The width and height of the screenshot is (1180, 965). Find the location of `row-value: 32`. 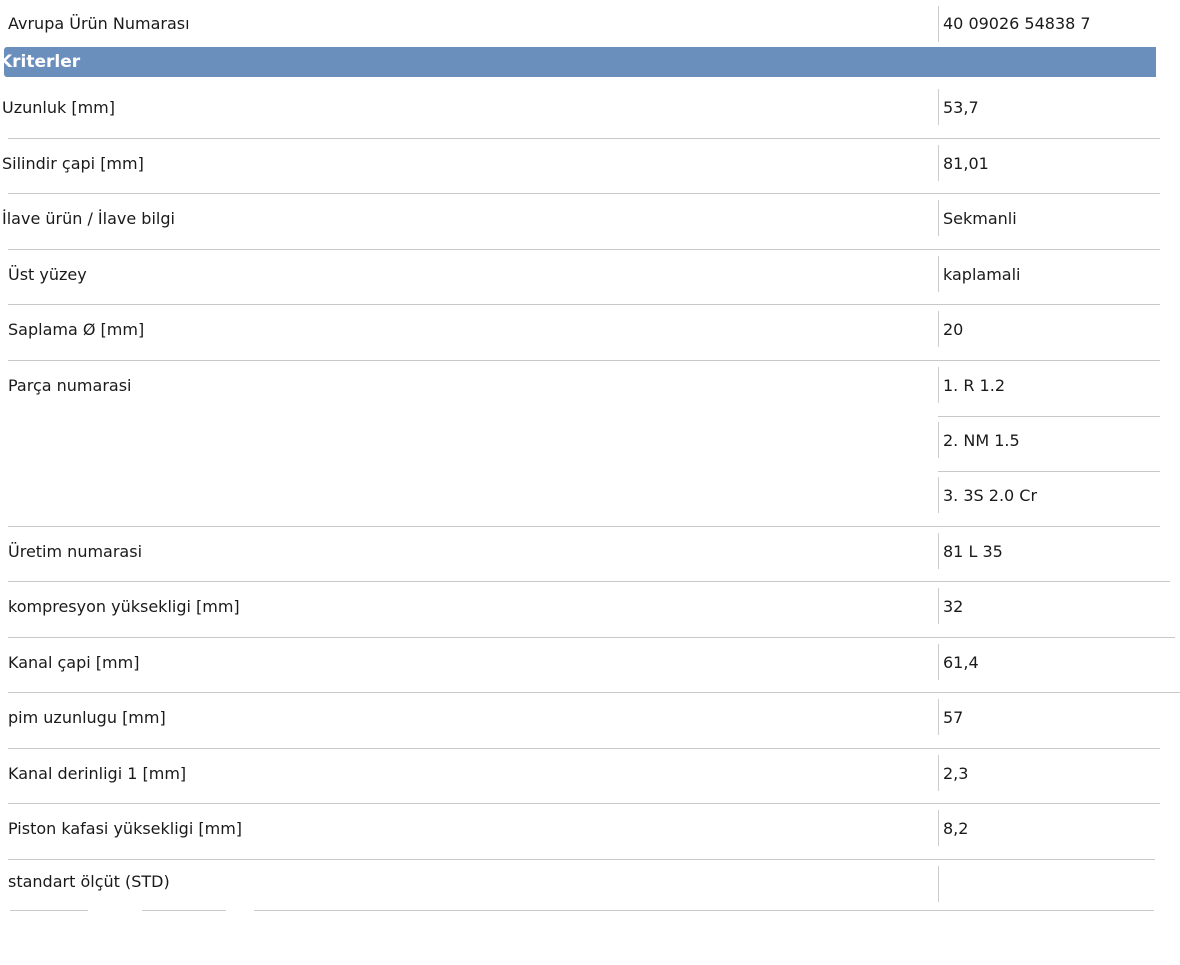

row-value: 32 is located at coordinates (953, 606).